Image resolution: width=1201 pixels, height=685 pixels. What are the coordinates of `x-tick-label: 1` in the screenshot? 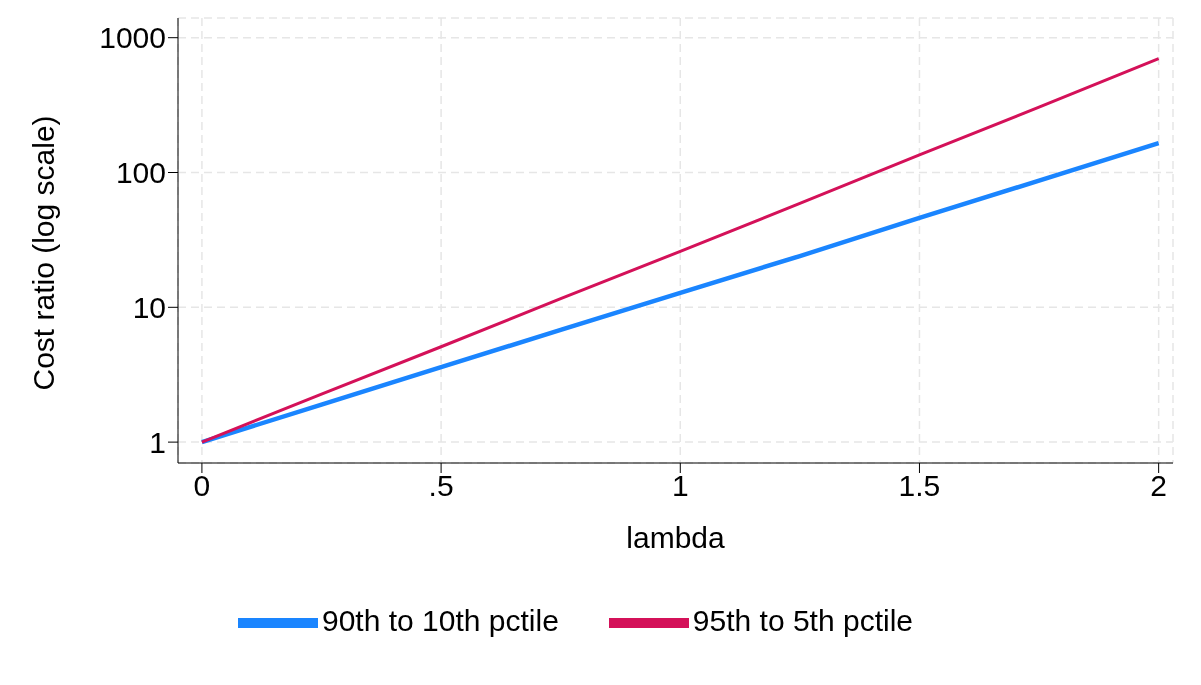 It's located at (680, 486).